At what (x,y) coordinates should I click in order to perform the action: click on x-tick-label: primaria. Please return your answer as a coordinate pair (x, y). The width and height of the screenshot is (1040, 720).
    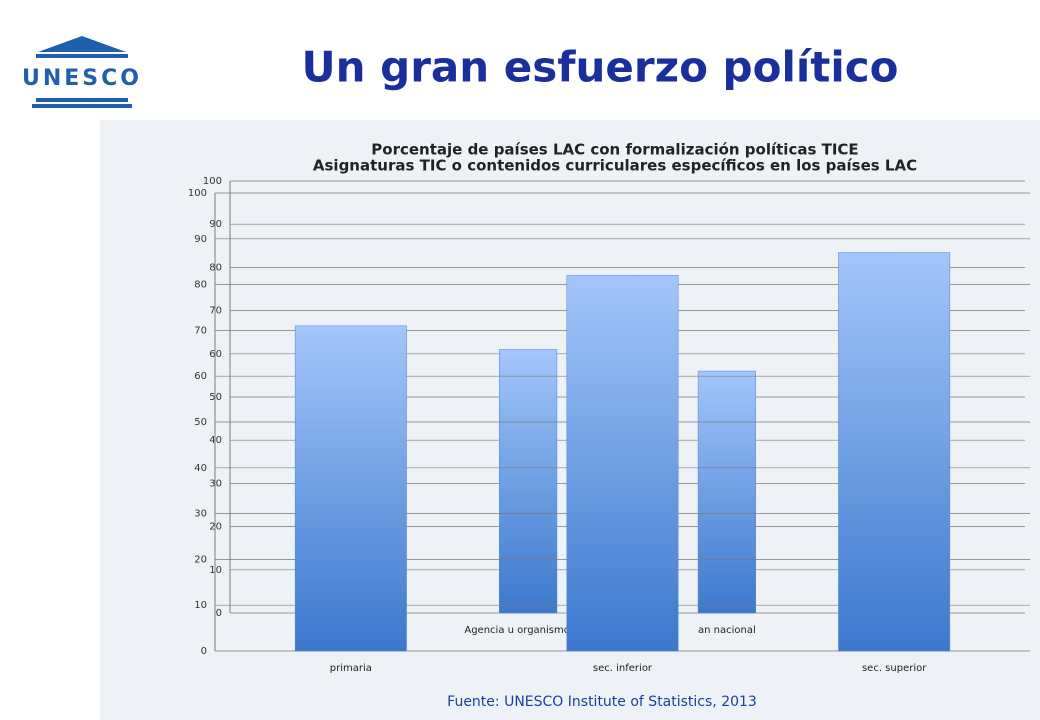
    Looking at the image, I should click on (351, 668).